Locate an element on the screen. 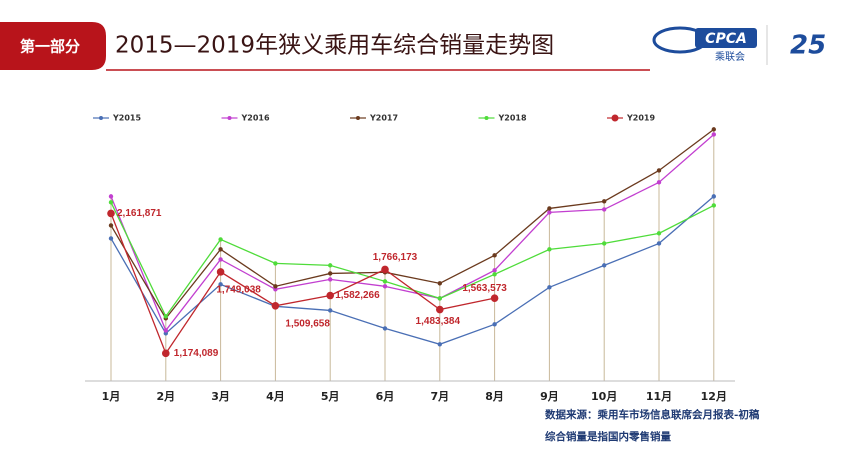 This screenshot has height=449, width=843. legend-label: Y2018 is located at coordinates (512, 118).